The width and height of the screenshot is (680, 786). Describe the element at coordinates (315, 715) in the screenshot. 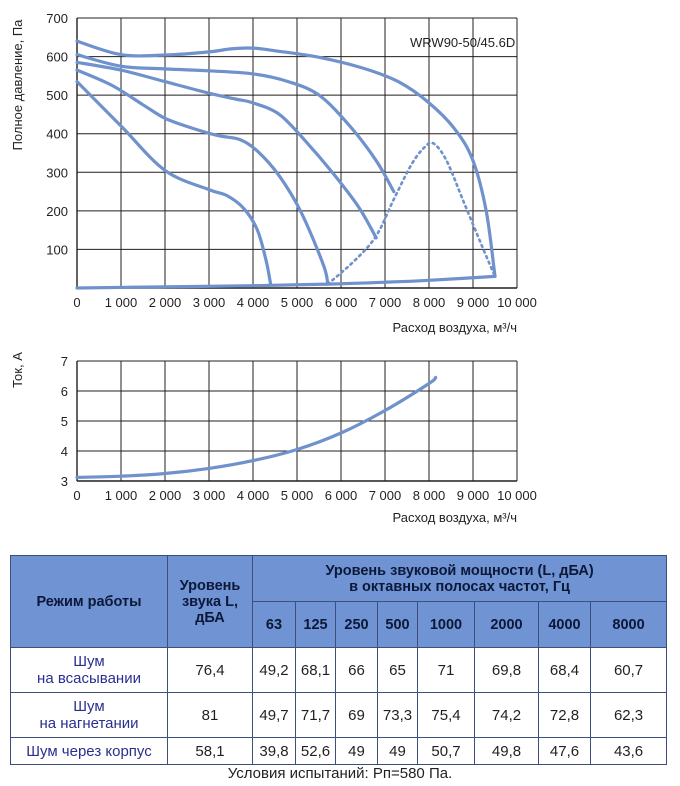

I see `row-value: 71,7` at that location.